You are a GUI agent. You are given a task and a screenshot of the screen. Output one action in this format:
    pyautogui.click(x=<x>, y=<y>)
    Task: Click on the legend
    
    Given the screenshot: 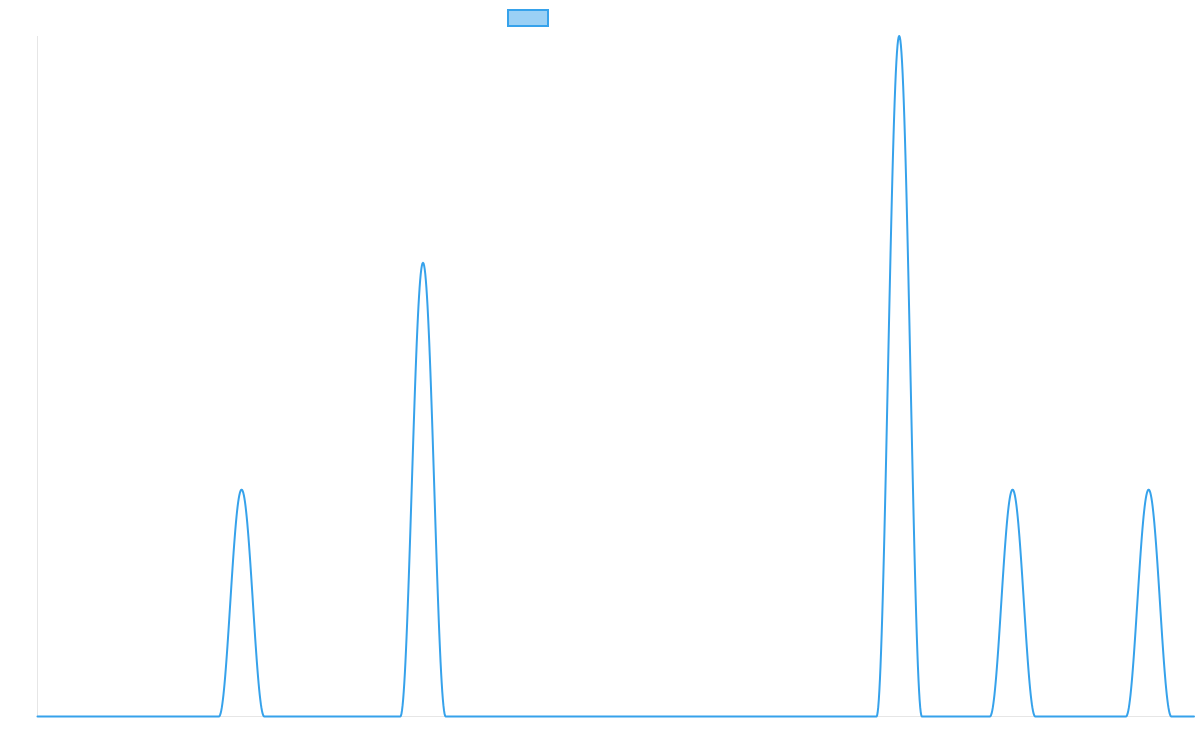 What is the action you would take?
    pyautogui.click(x=528, y=18)
    